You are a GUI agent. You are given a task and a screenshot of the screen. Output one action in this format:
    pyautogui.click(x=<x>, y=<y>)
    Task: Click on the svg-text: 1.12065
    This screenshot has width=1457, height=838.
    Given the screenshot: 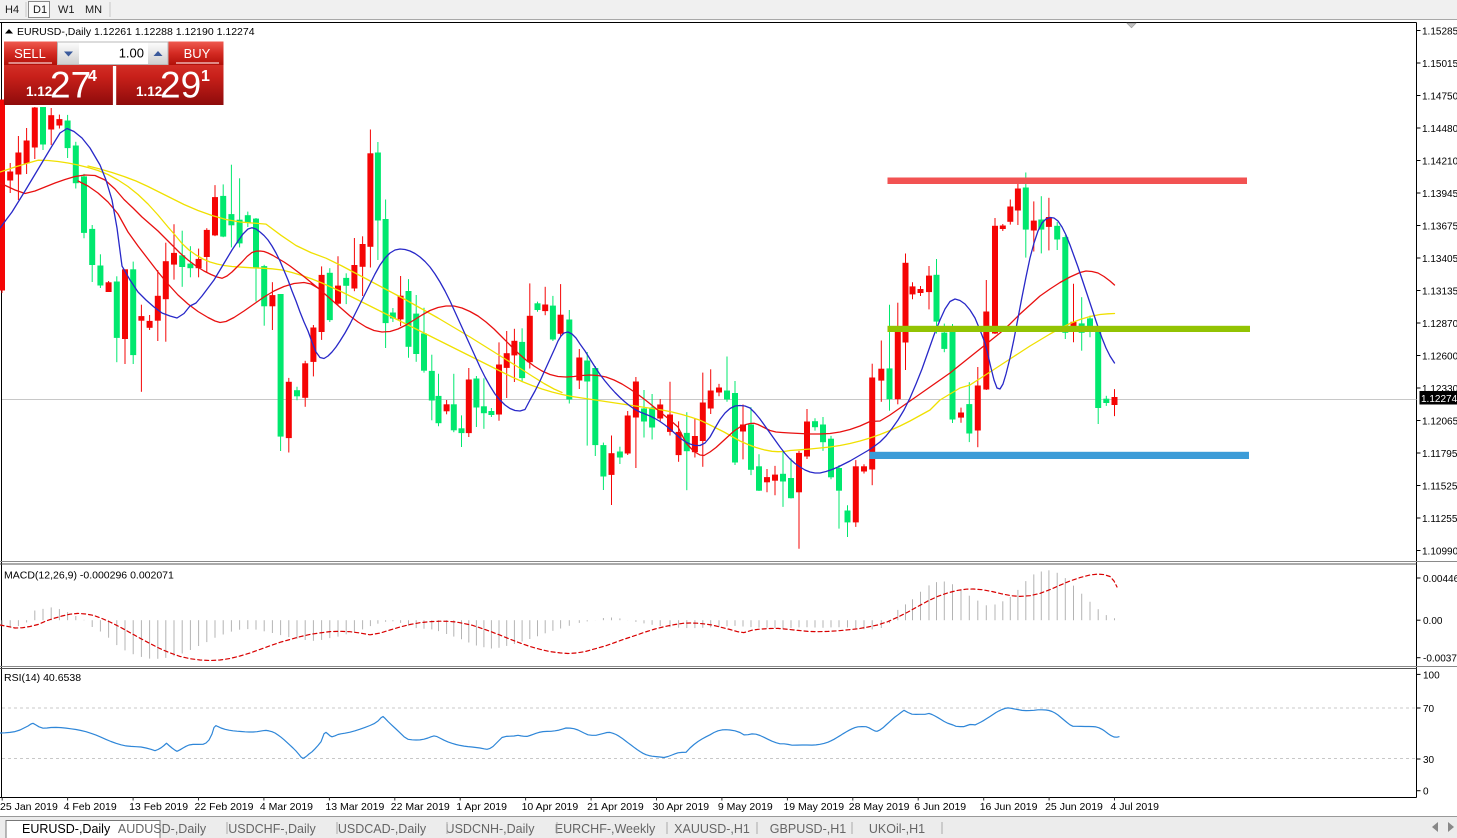 What is the action you would take?
    pyautogui.click(x=1439, y=421)
    